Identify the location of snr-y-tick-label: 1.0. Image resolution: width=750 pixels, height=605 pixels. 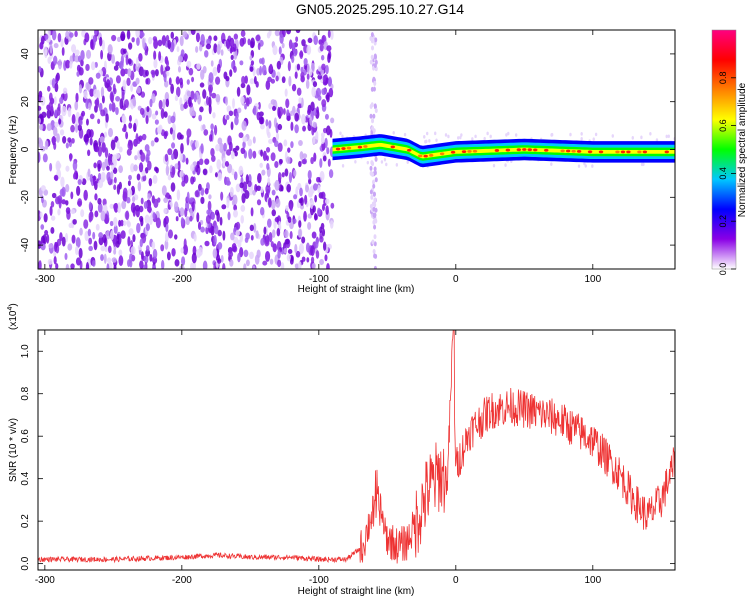
(25, 351).